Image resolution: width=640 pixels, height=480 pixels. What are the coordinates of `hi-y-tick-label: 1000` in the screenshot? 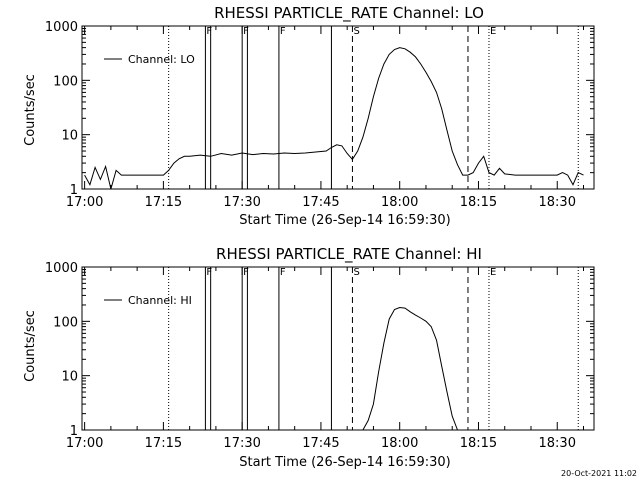 It's located at (61, 268).